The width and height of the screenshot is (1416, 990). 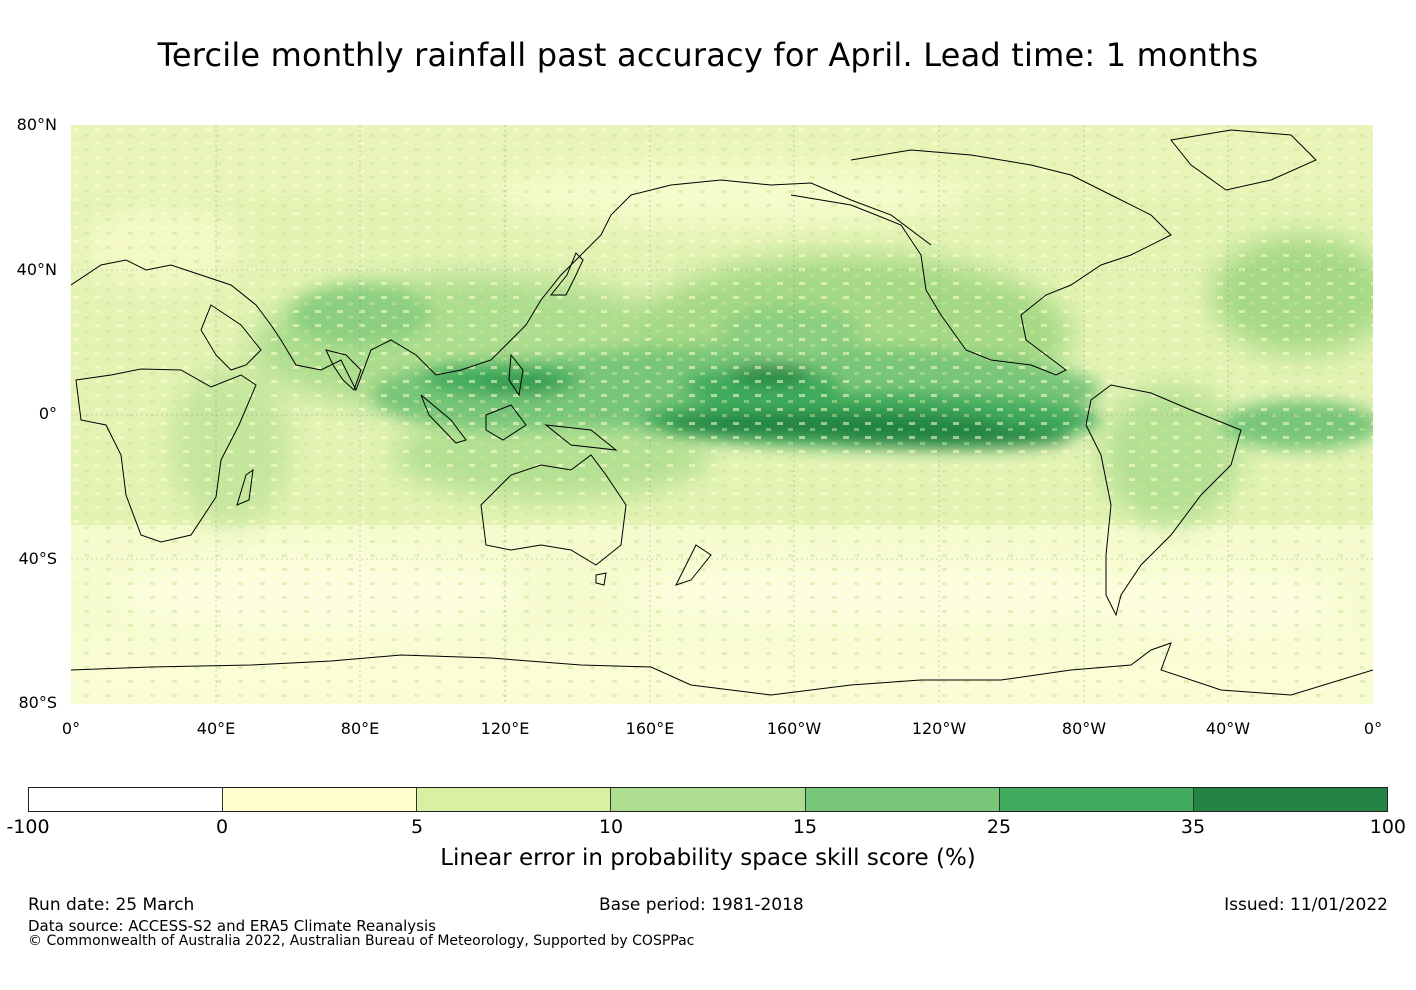 What do you see at coordinates (805, 827) in the screenshot?
I see `colorbar-tick: 15` at bounding box center [805, 827].